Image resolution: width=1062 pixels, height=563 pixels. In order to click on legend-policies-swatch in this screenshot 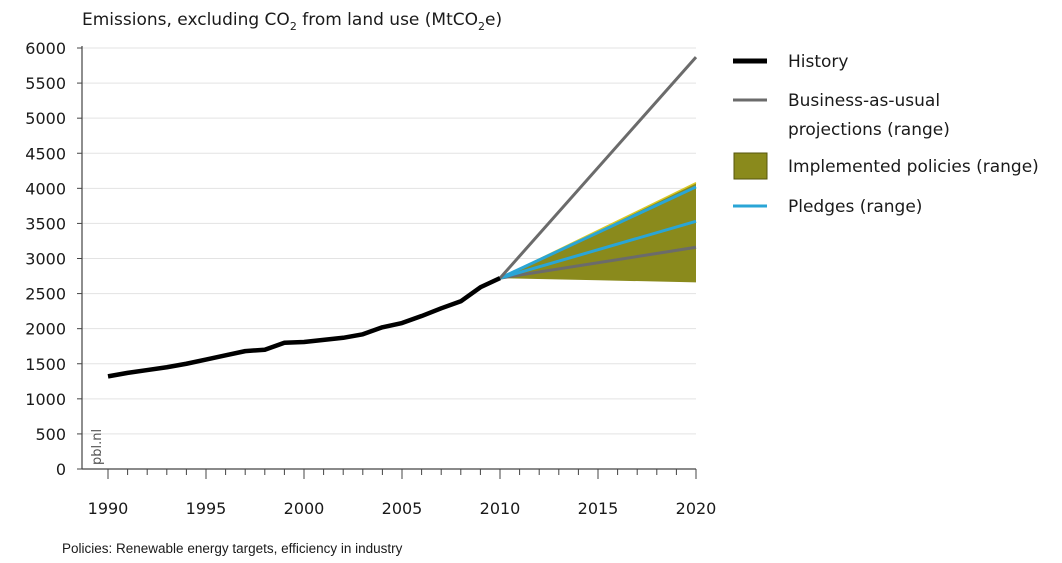, I will do `click(750, 166)`.